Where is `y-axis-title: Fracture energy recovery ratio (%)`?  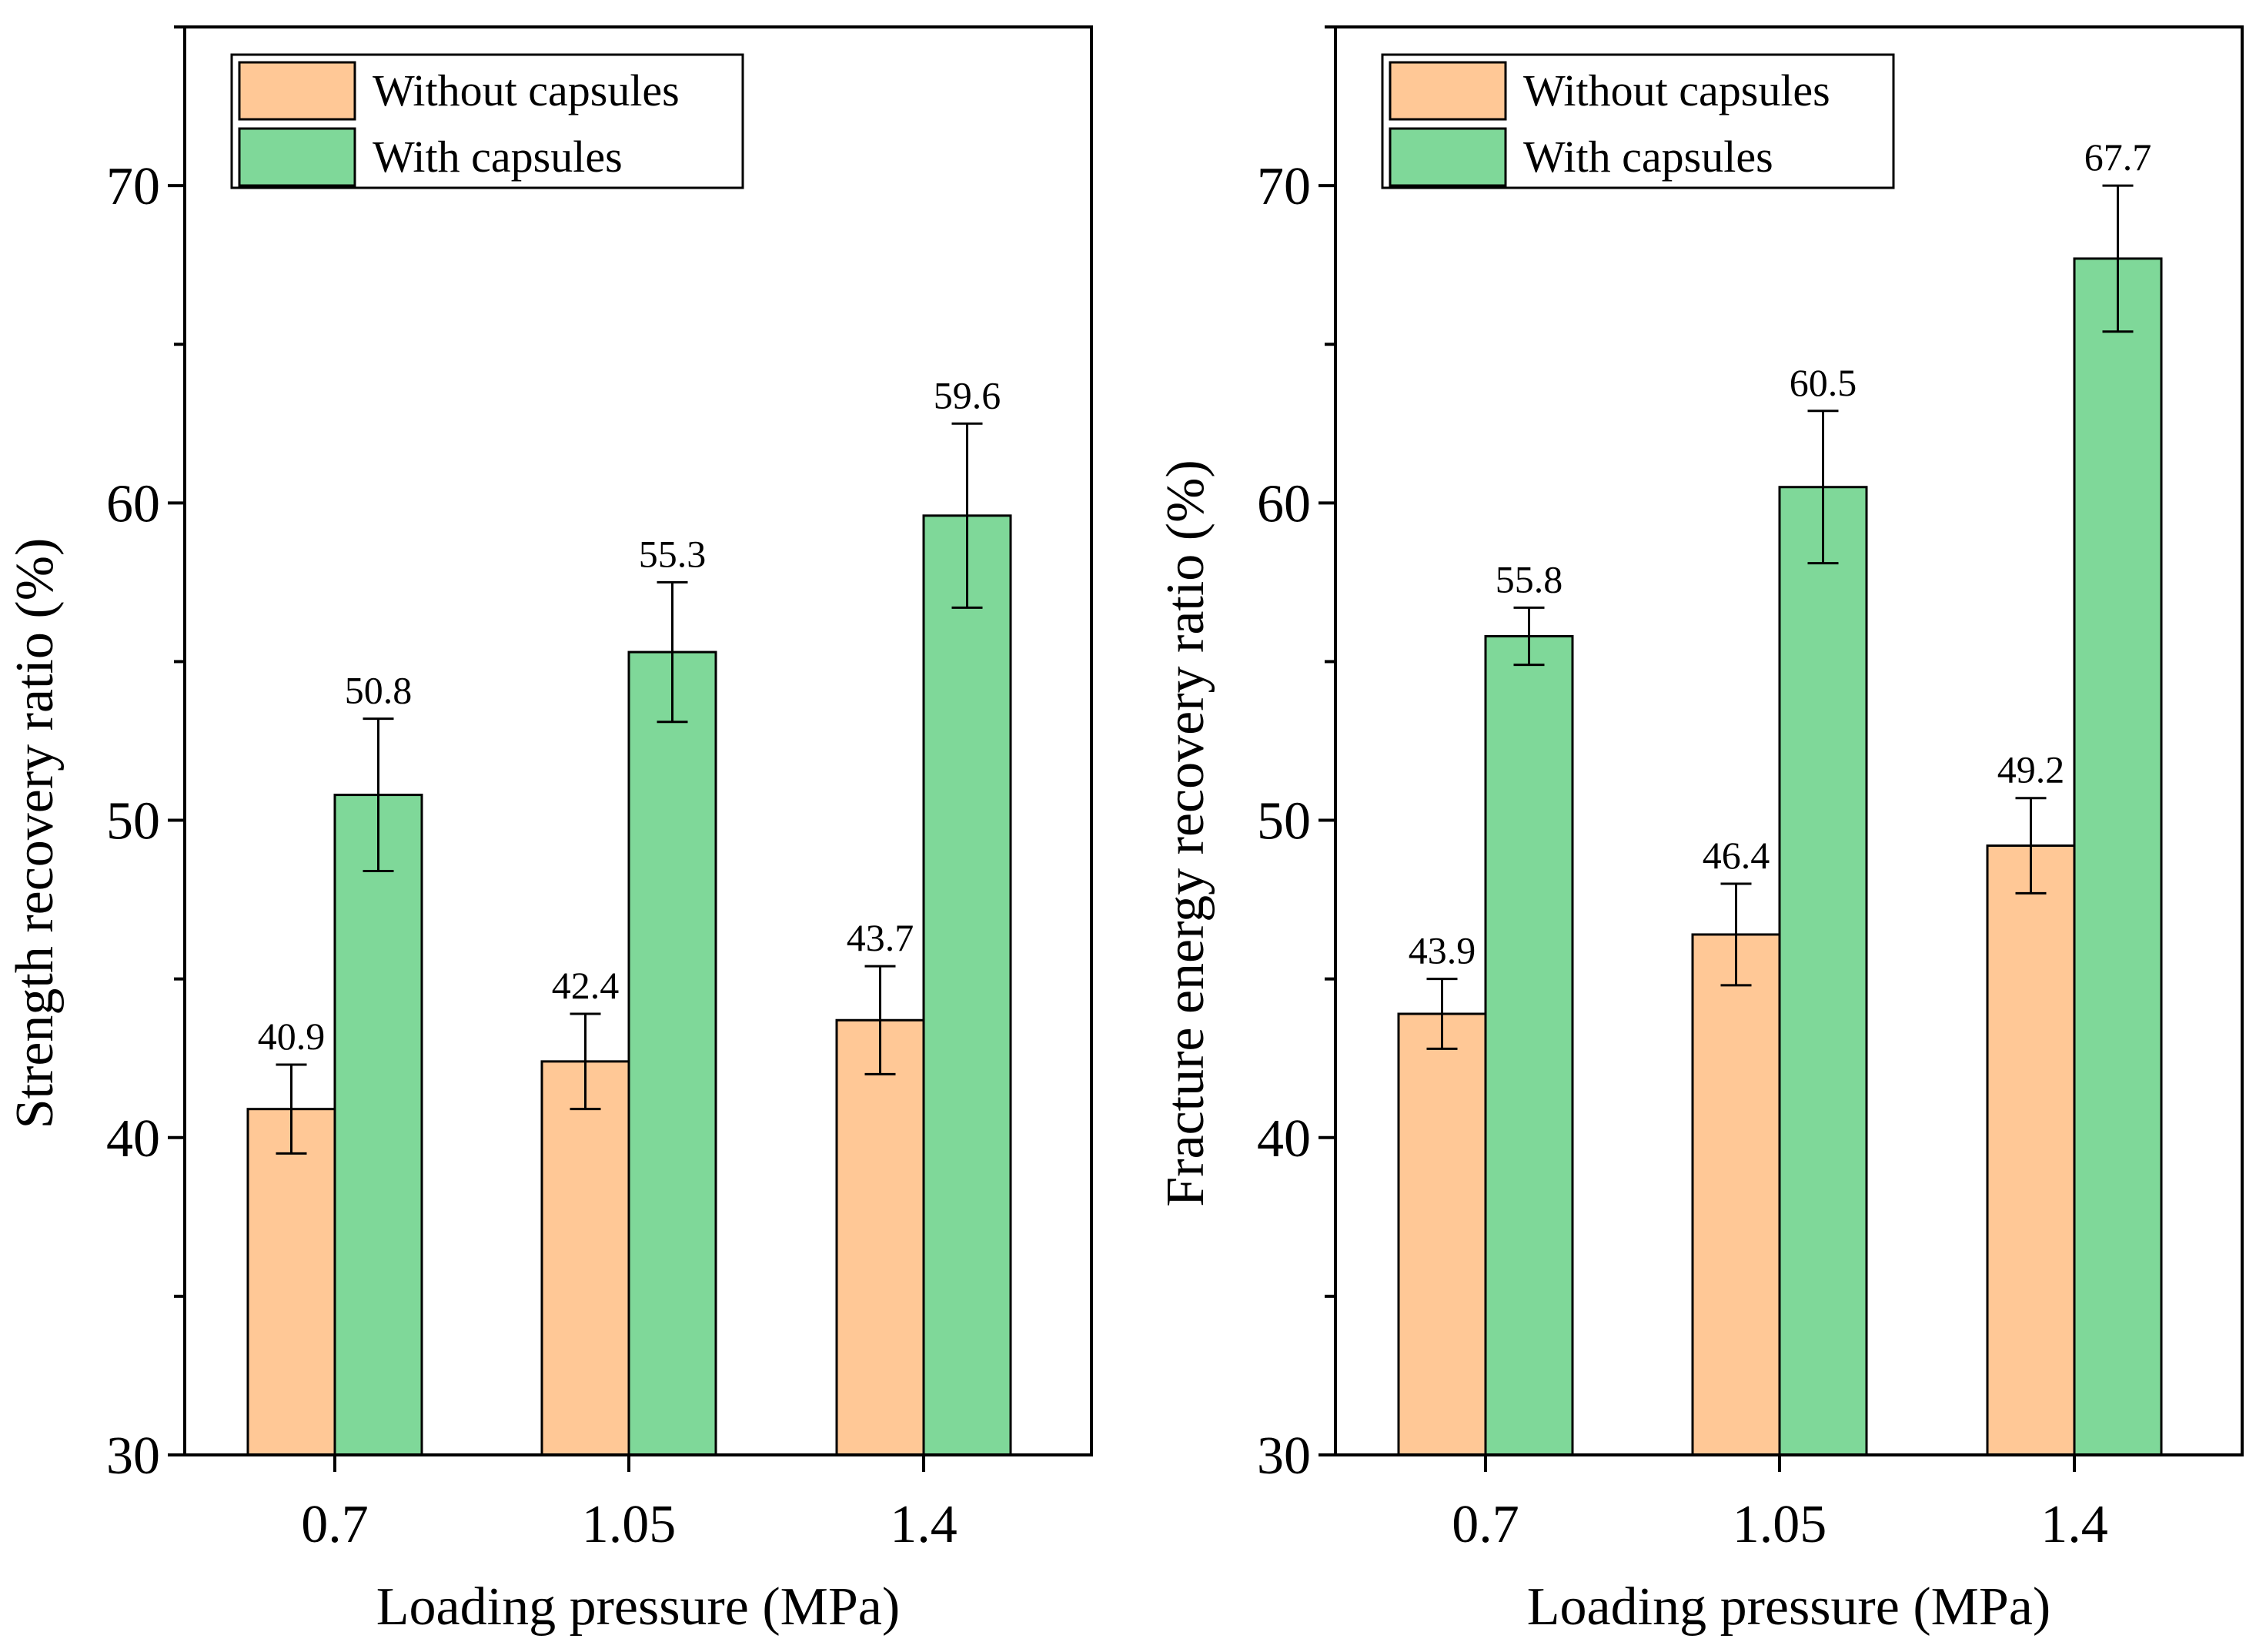
y-axis-title: Fracture energy recovery ratio (%) is located at coordinates (1185, 833).